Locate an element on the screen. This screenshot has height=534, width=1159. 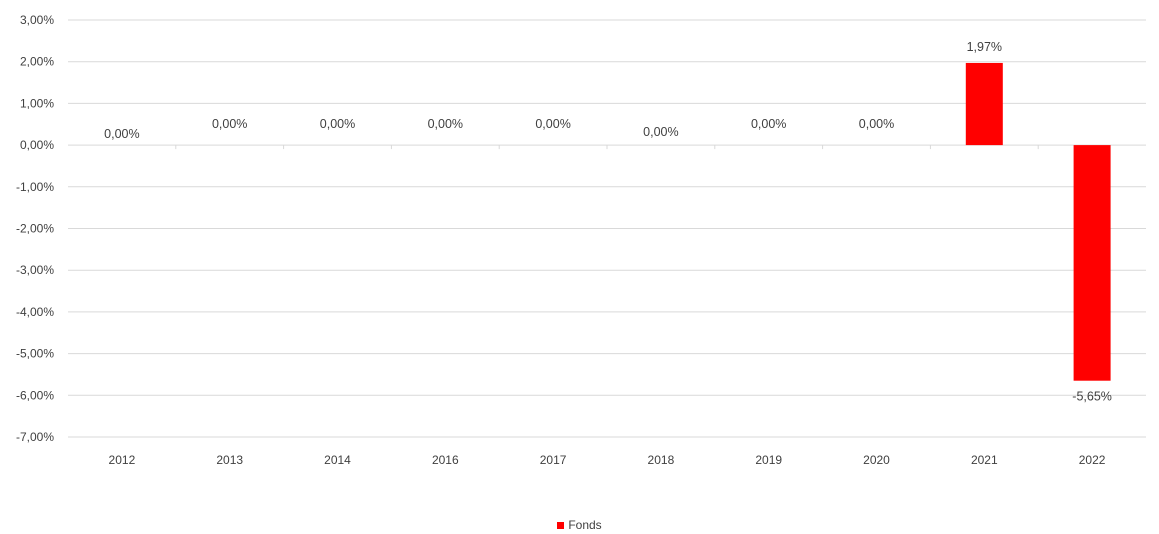
data-label-2016: 0,00% is located at coordinates (445, 124).